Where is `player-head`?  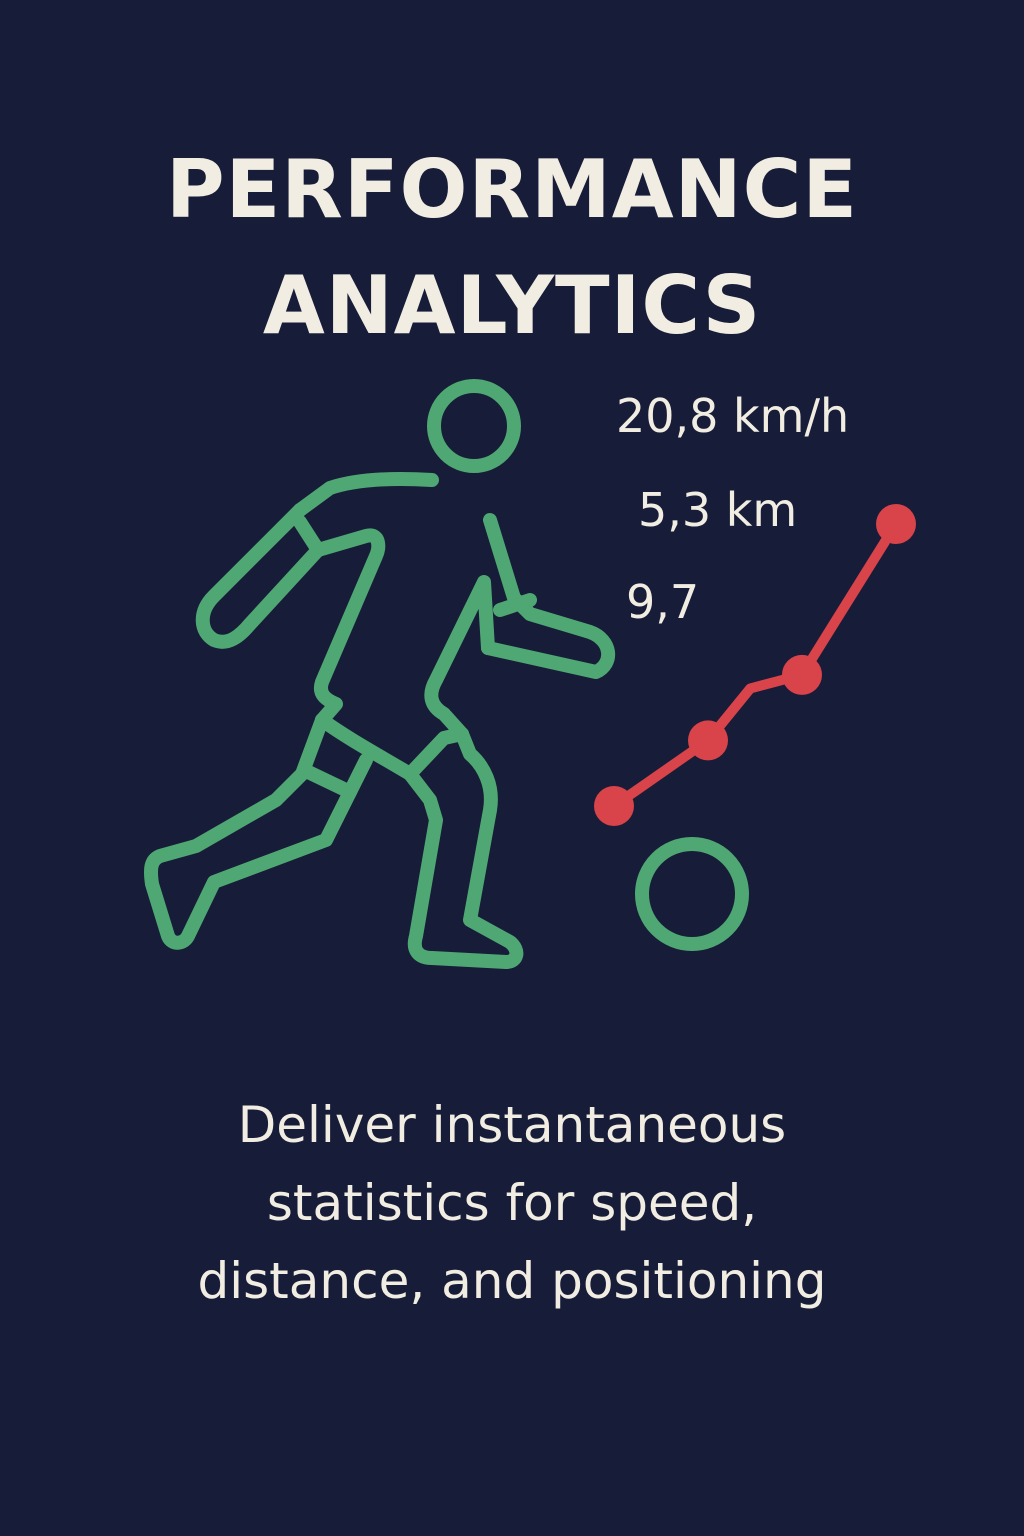 player-head is located at coordinates (474, 426).